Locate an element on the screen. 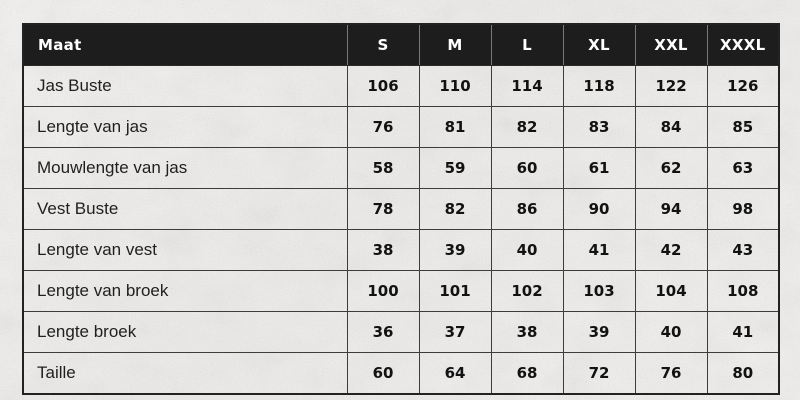 The width and height of the screenshot is (800, 400). value-cell: 103 is located at coordinates (599, 291).